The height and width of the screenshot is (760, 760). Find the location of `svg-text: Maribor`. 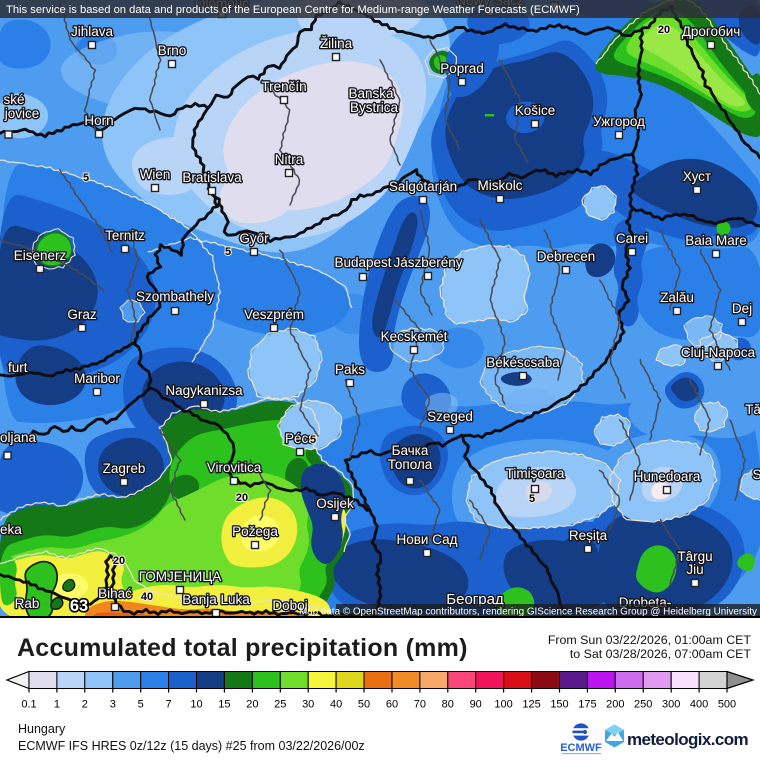

svg-text: Maribor is located at coordinates (97, 378).